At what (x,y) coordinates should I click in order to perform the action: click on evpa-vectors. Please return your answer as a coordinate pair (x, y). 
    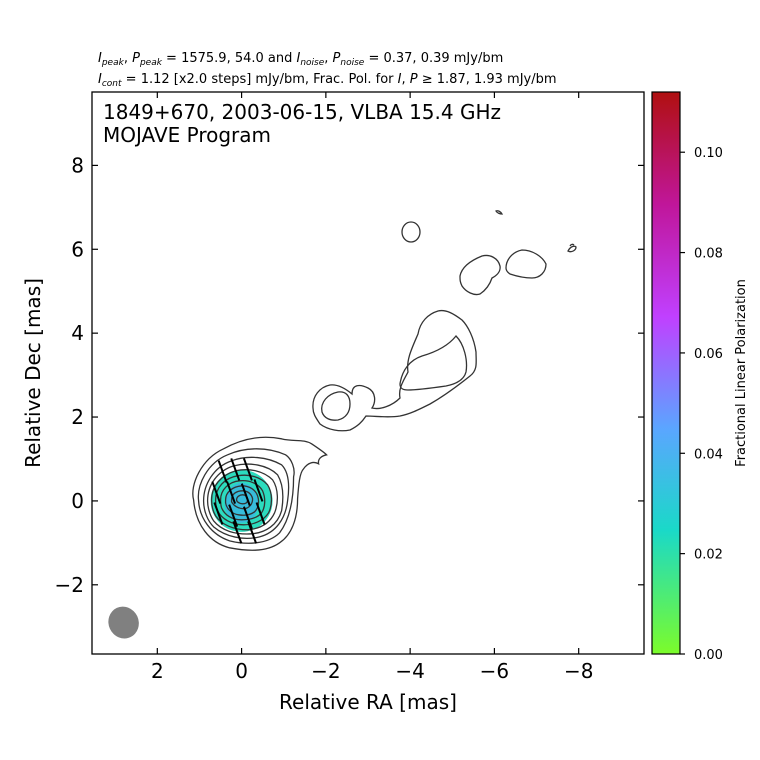
    Looking at the image, I should click on (238, 501).